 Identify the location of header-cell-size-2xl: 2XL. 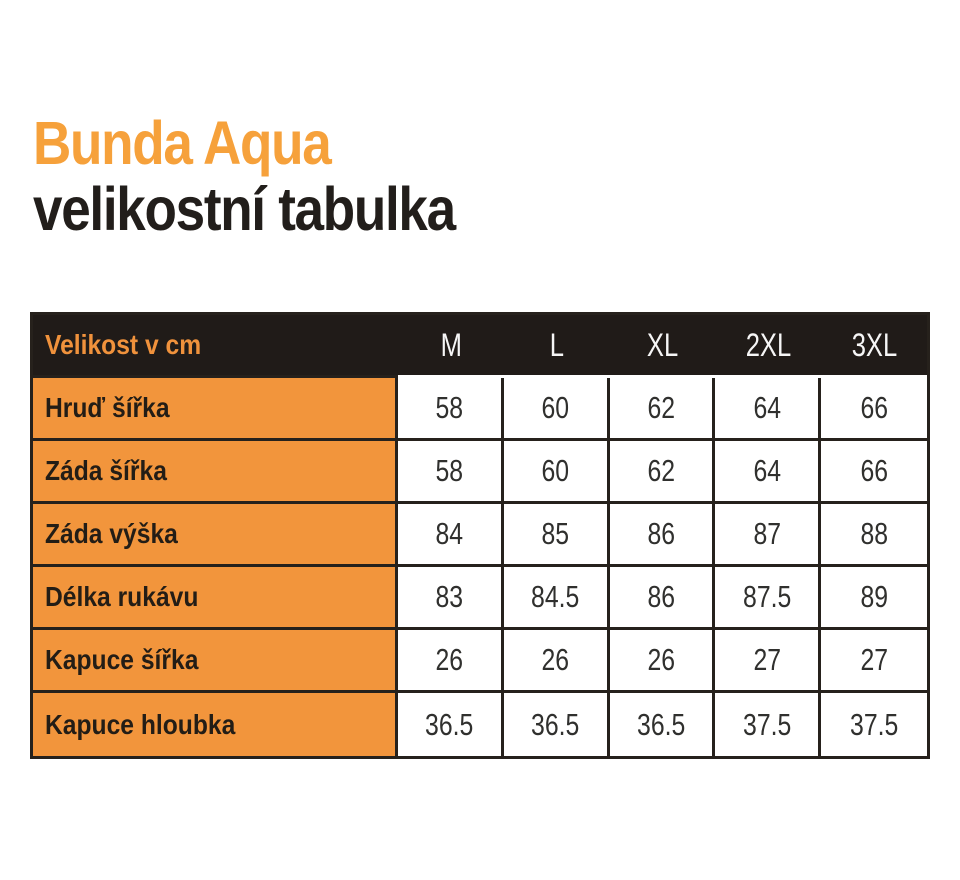
(768, 346).